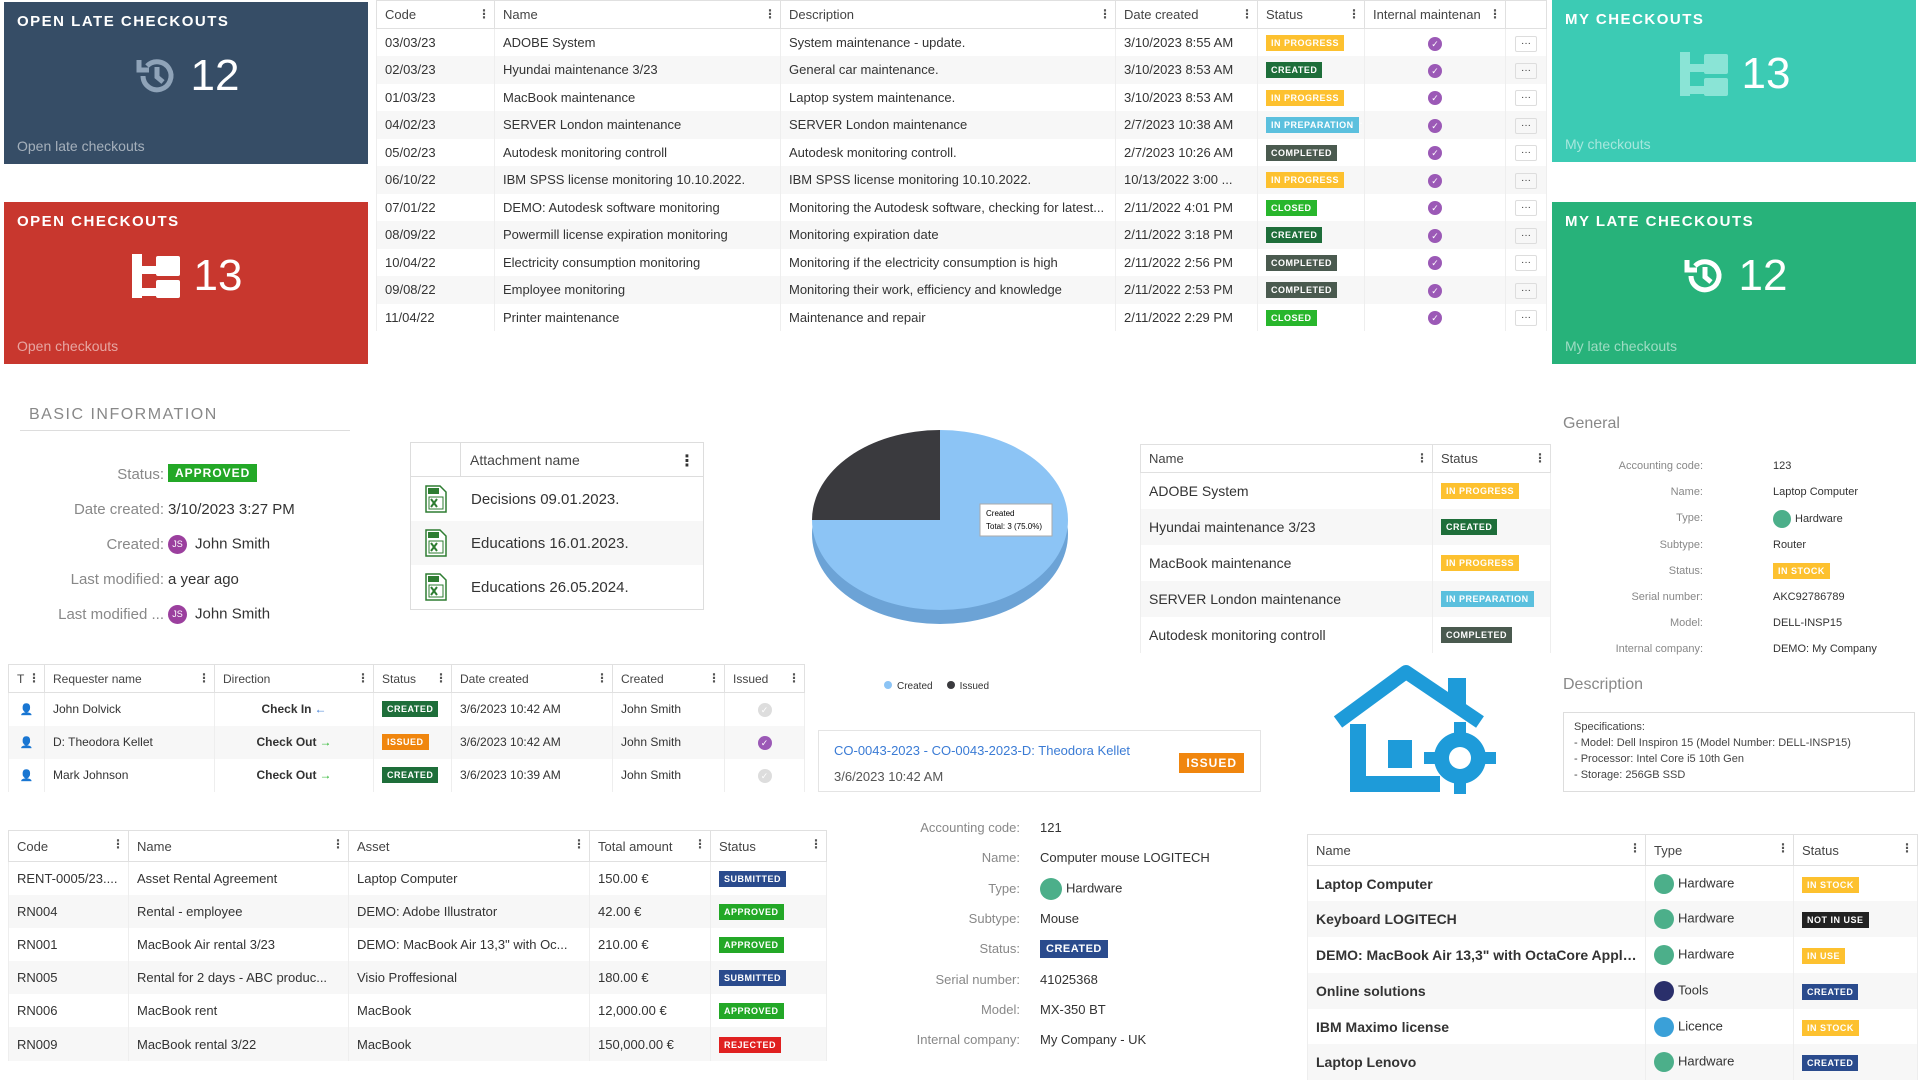 This screenshot has height=1080, width=1920. What do you see at coordinates (550, 543) in the screenshot?
I see `attachment-name: Educations 16.01.2023.` at bounding box center [550, 543].